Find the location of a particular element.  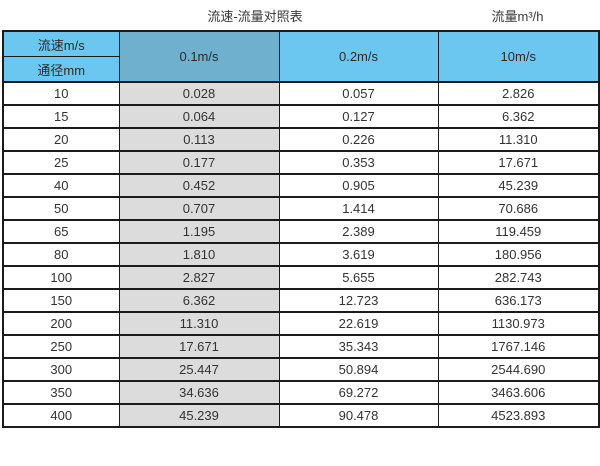

flow-value-cell: 0.113 is located at coordinates (199, 139).